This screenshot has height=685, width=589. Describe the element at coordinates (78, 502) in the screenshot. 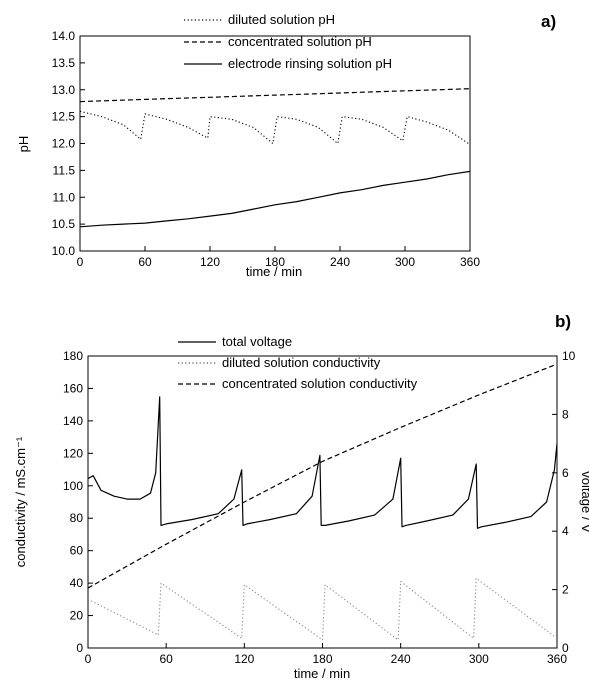

I see `y-ticks-b-left: 0 20 40 60 80 100 120 140 160 180` at that location.